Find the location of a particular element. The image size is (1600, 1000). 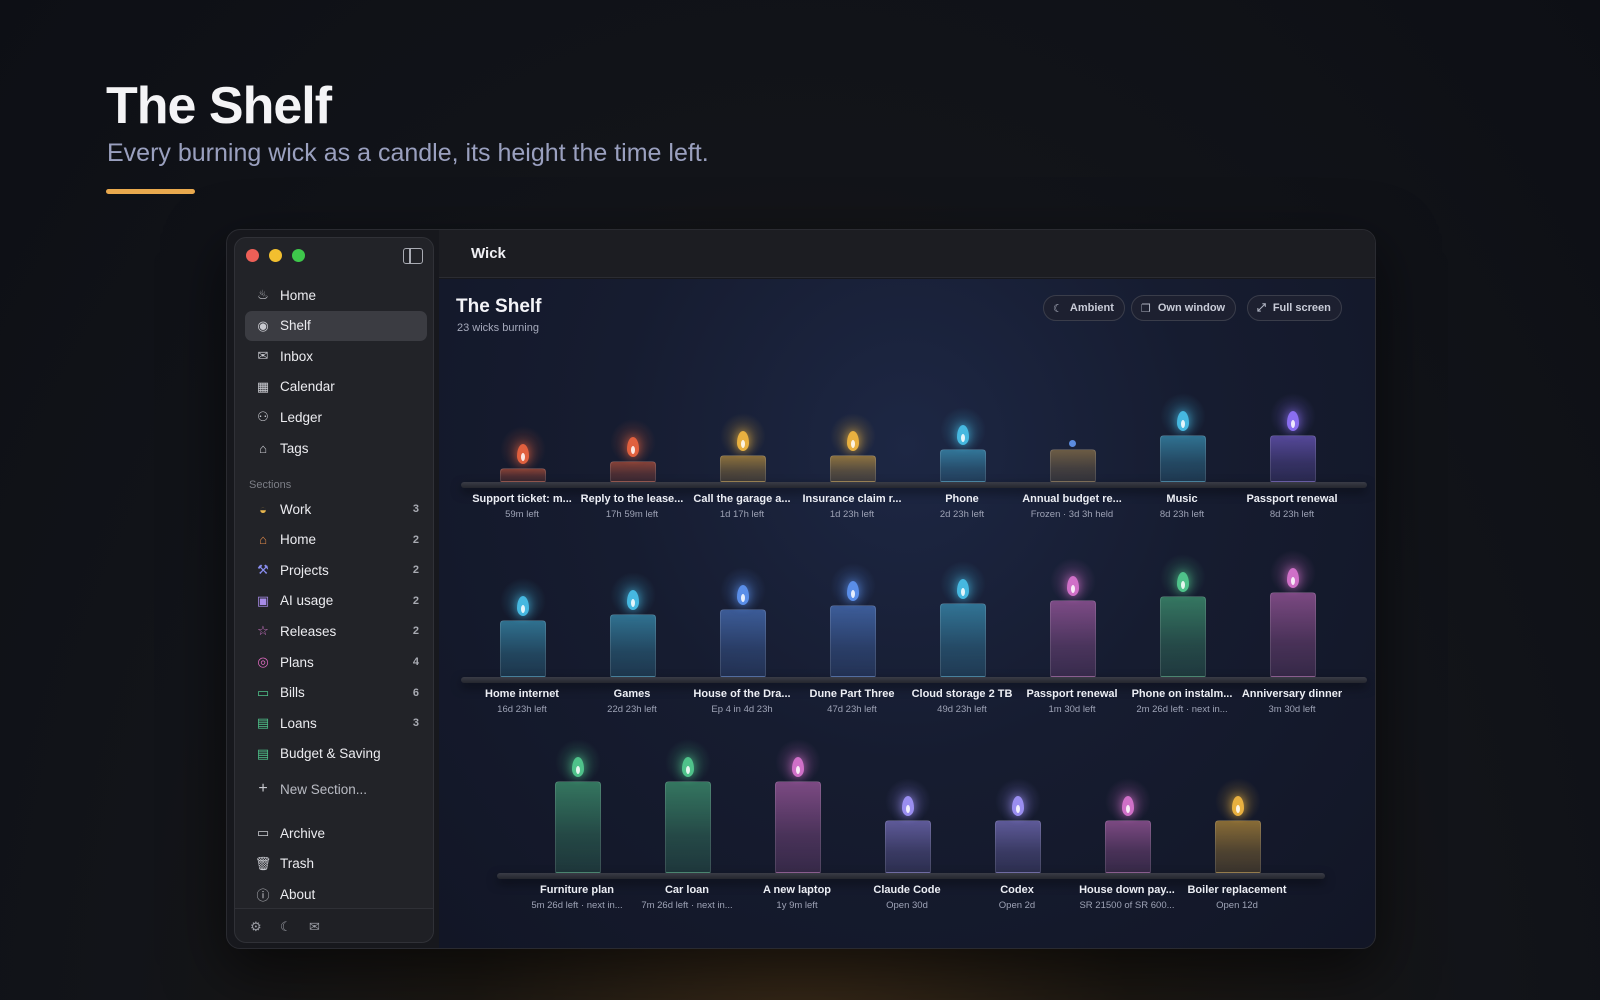

moon-icon: ☾ is located at coordinates (286, 926).